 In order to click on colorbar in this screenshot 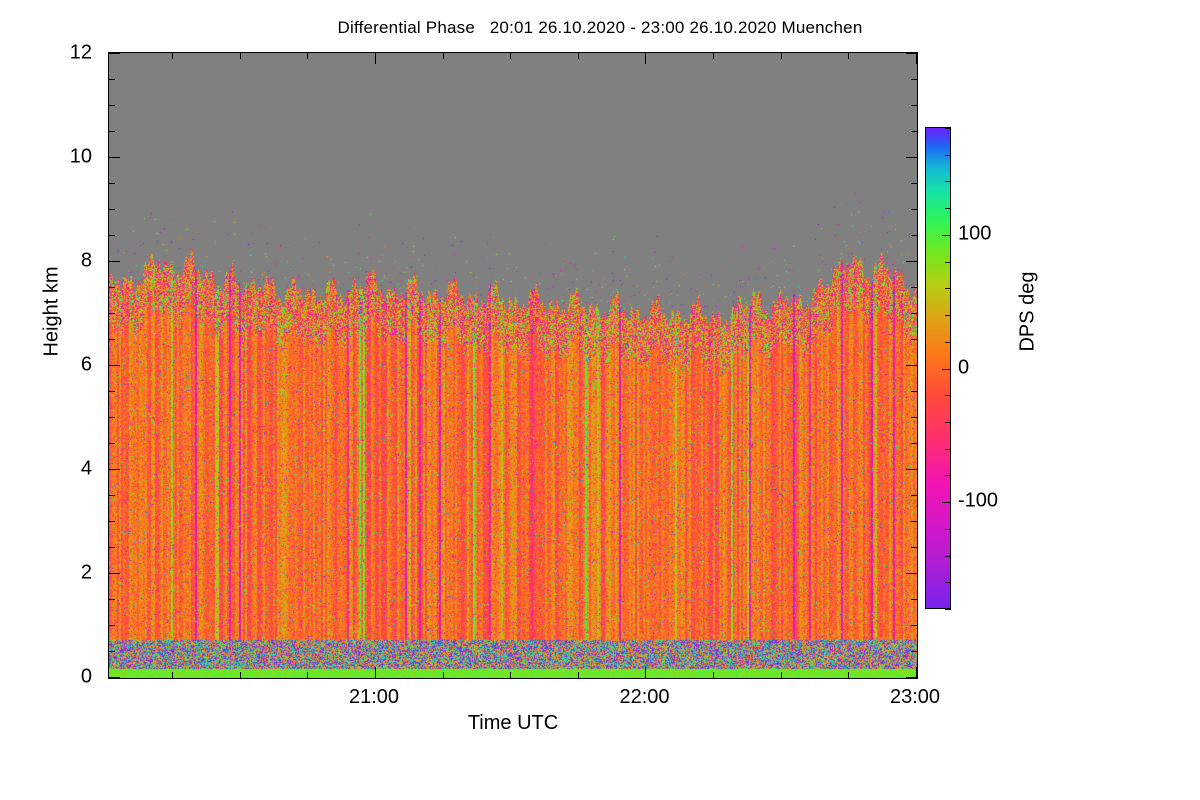, I will do `click(938, 368)`.